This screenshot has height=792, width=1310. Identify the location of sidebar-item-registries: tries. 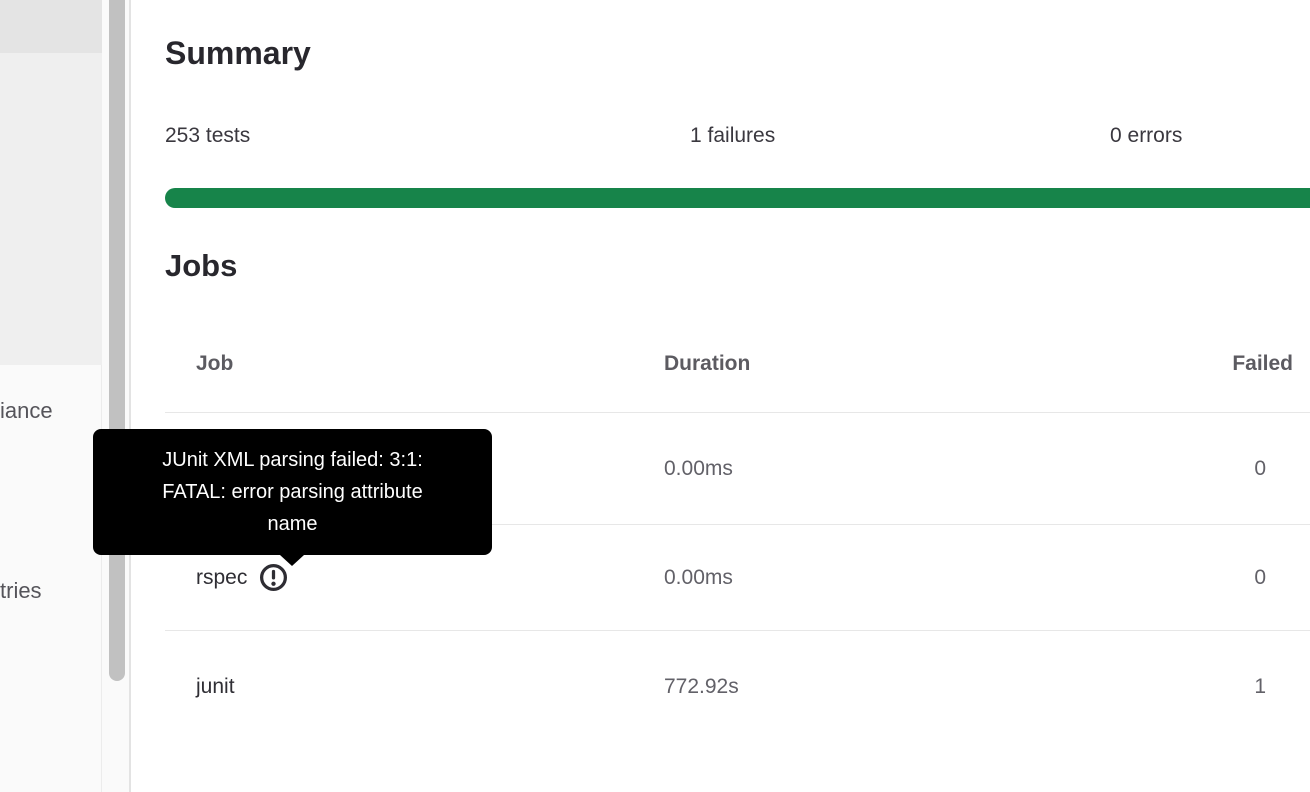
(21, 590).